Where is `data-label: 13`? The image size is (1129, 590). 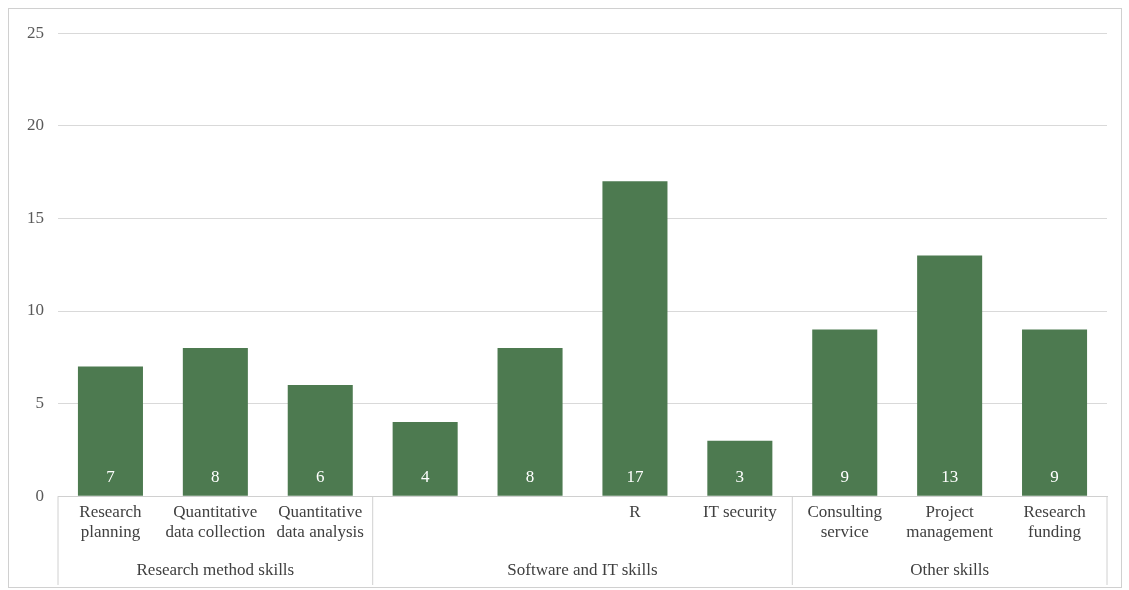
data-label: 13 is located at coordinates (950, 476).